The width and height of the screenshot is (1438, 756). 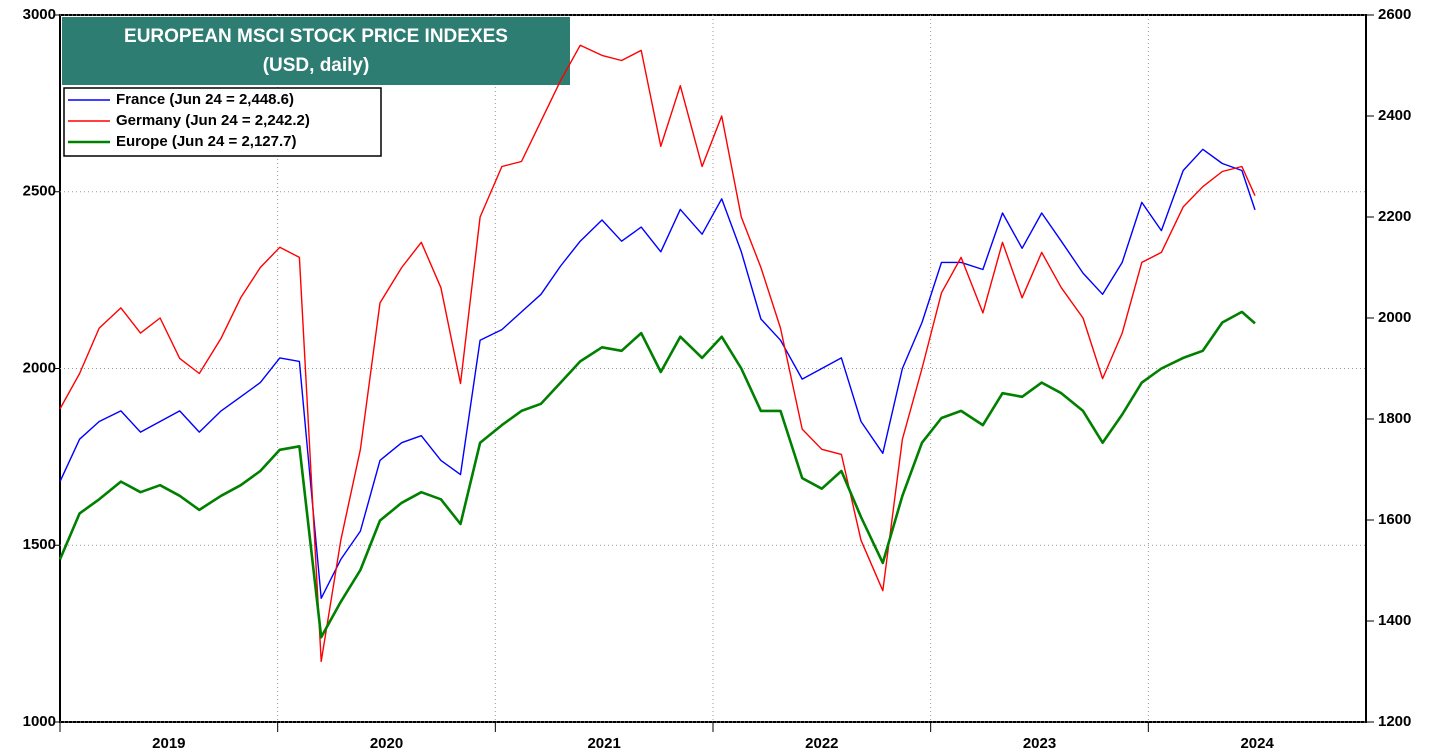 What do you see at coordinates (39, 367) in the screenshot?
I see `y-tick-label: 2000` at bounding box center [39, 367].